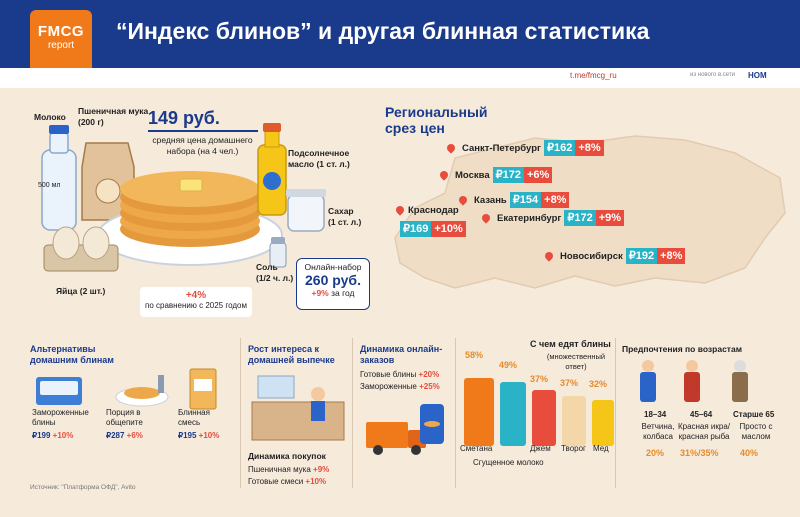 The height and width of the screenshot is (517, 800). I want to click on topping-label: Мед, so click(601, 448).